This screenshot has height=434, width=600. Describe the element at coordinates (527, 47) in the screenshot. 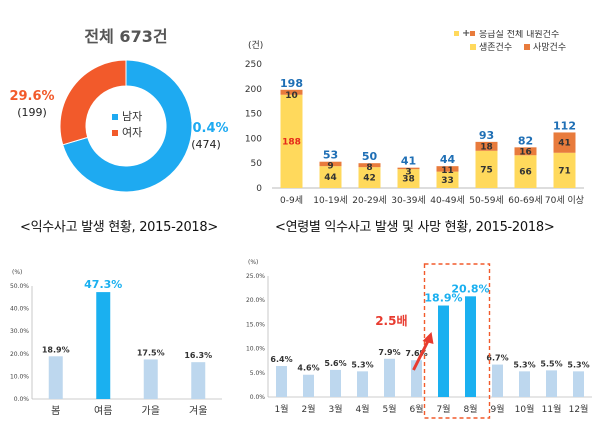

I see `legend-death-swatch` at that location.